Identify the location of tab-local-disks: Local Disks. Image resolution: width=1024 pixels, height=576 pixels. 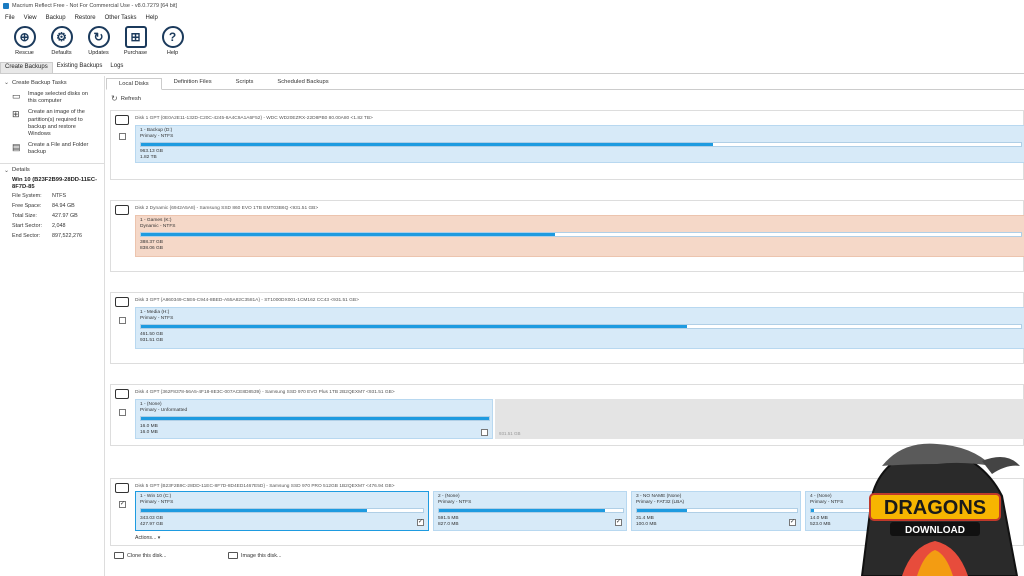
(134, 84).